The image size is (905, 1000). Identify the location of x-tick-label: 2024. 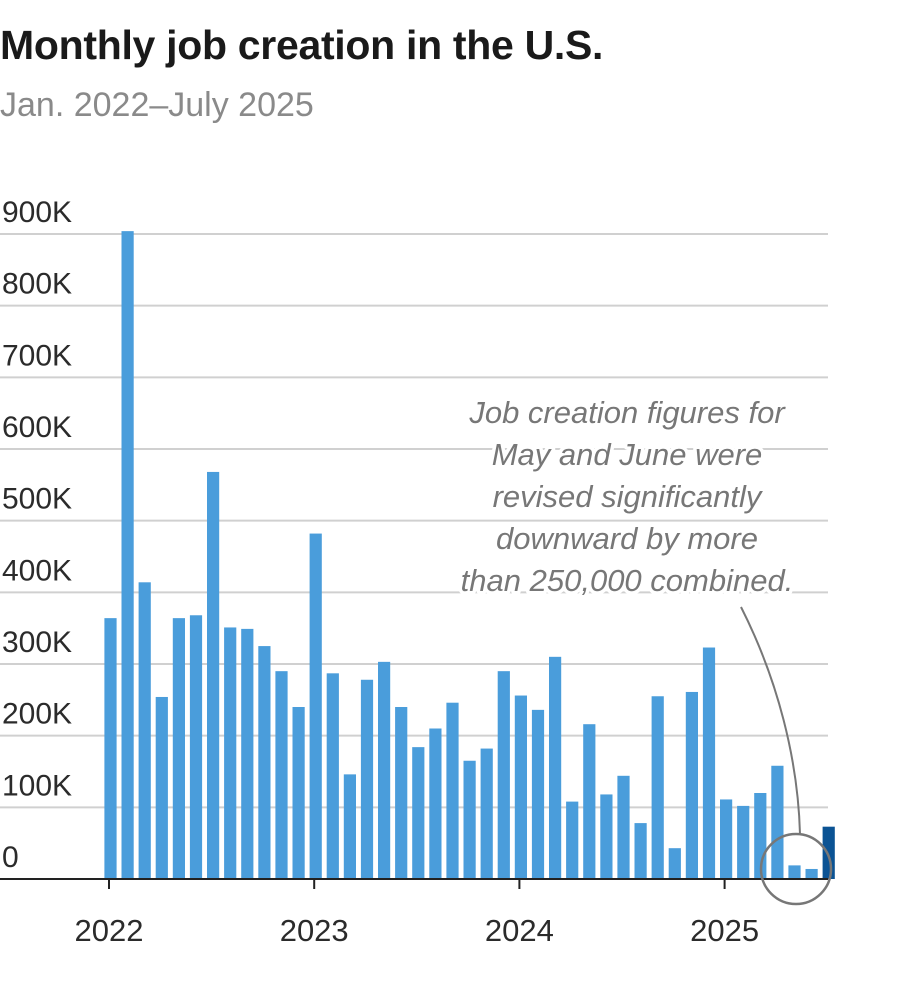
(519, 930).